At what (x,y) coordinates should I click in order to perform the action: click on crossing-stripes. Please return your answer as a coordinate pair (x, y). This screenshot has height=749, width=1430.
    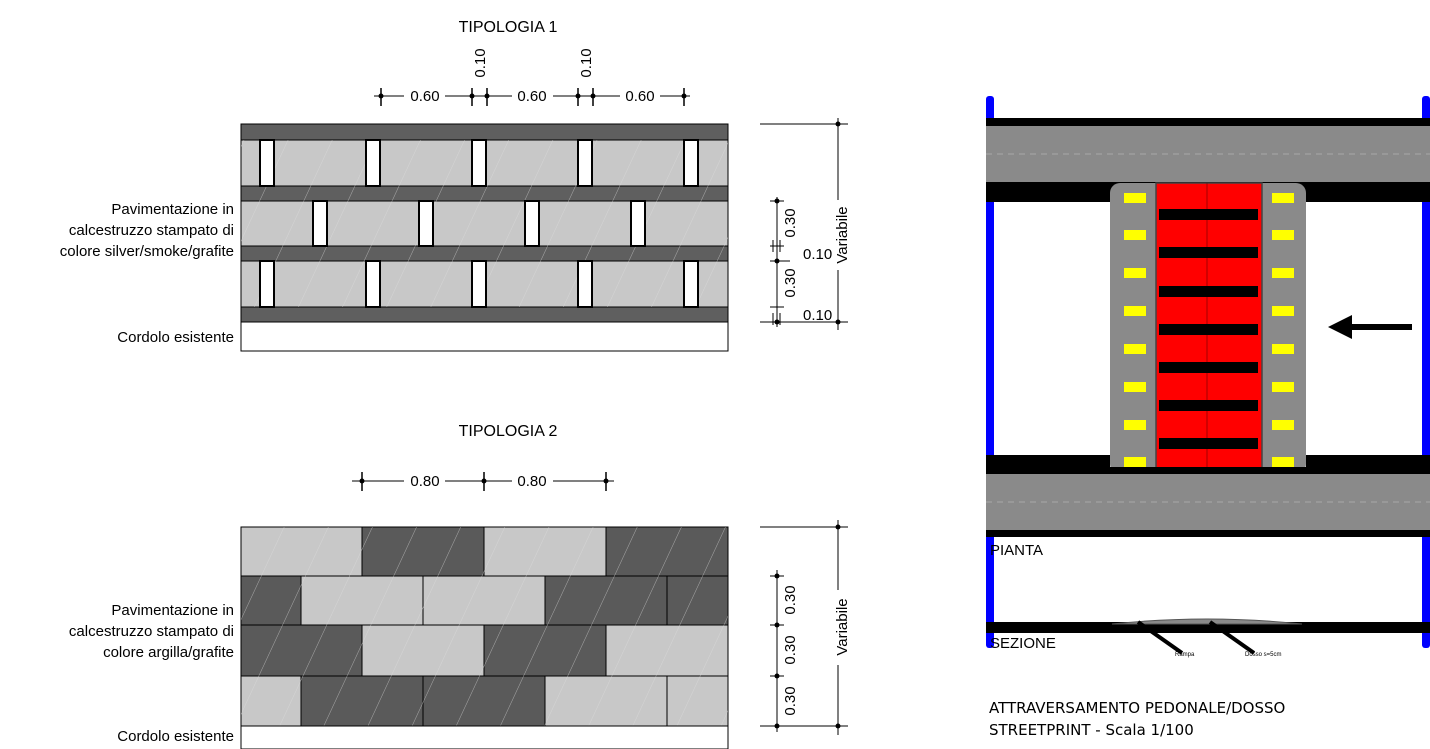
    Looking at the image, I should click on (1208, 329).